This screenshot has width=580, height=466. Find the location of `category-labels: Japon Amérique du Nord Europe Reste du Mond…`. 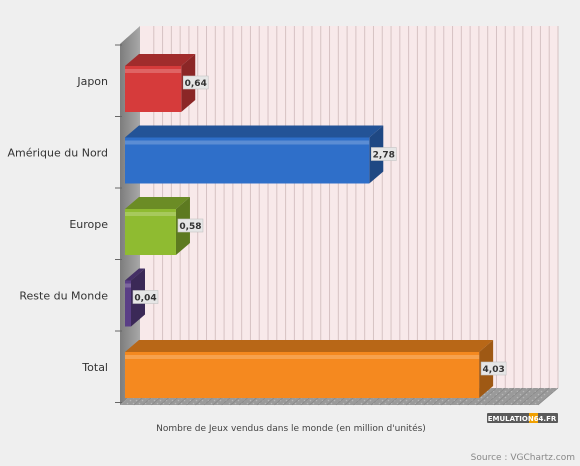

category-labels: Japon Amérique du Nord Europe Reste du Mond… is located at coordinates (57, 224).